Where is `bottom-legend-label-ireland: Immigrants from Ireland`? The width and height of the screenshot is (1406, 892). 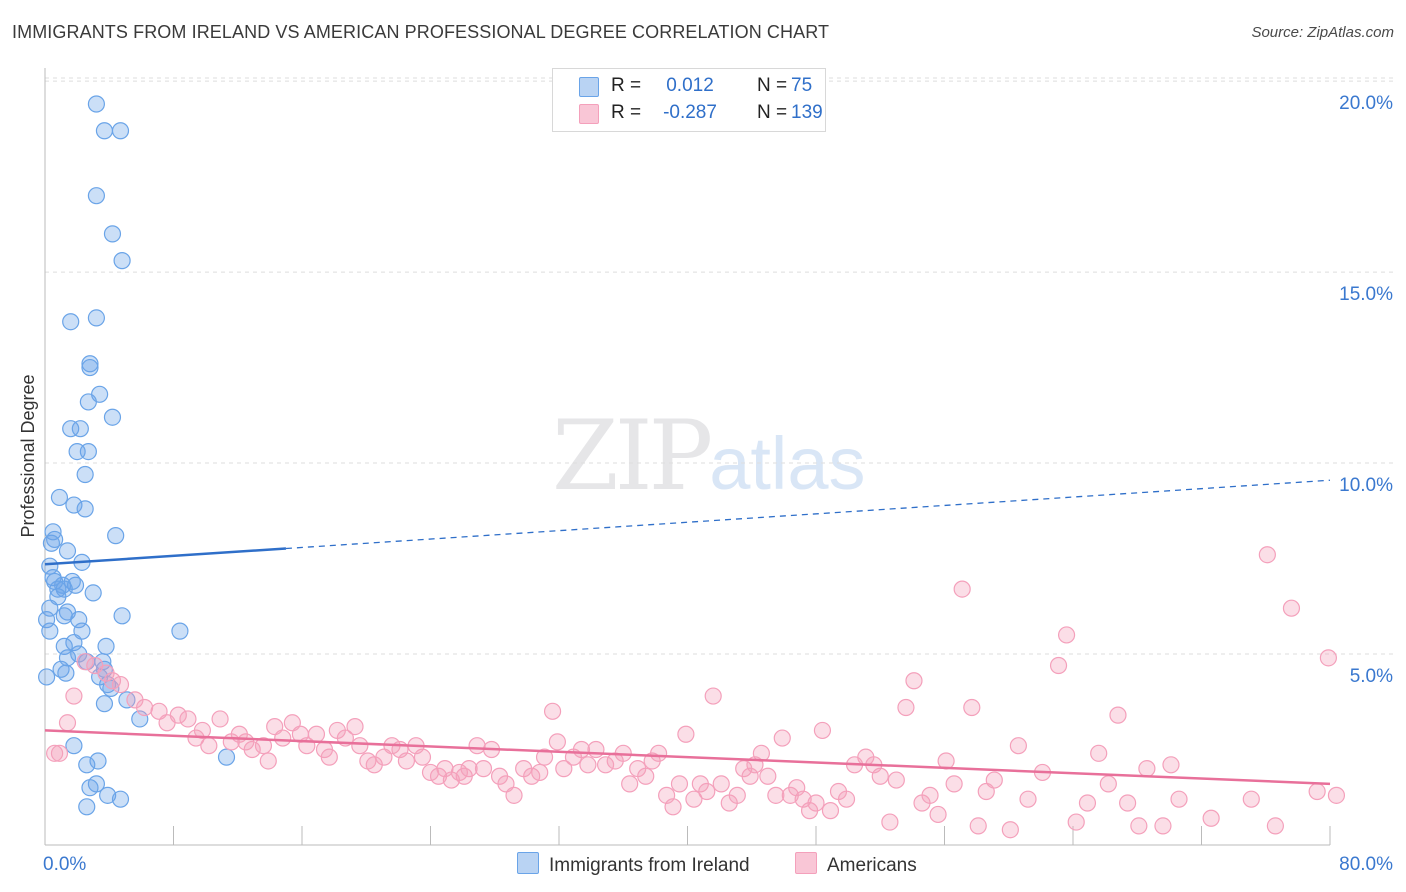
bottom-legend-label-ireland: Immigrants from Ireland is located at coordinates (649, 865).